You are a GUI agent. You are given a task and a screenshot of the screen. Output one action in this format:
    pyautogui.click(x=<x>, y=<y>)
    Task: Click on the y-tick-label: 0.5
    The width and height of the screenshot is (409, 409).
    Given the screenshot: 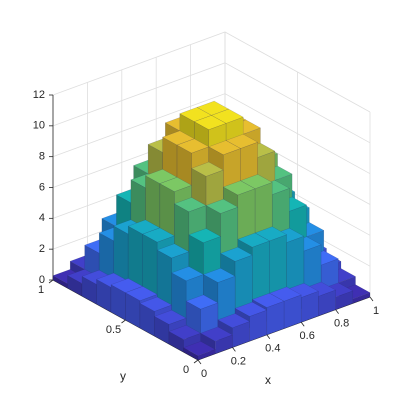 What is the action you would take?
    pyautogui.click(x=113, y=330)
    